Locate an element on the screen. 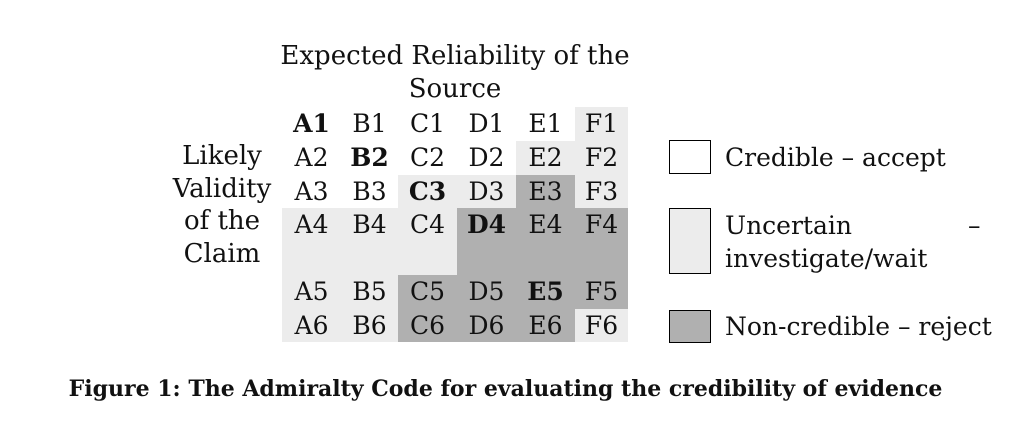  row-axis-label-line-1: Likely is located at coordinates (222, 156).